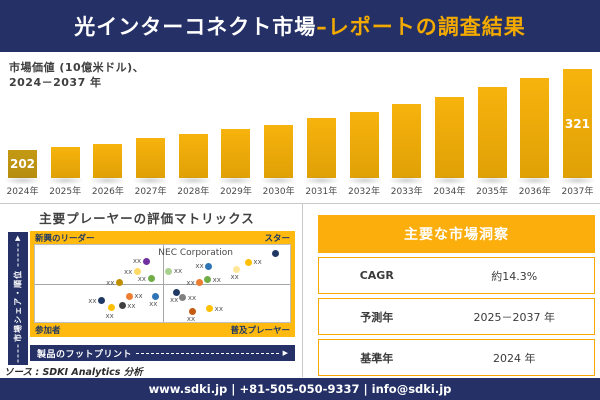 This screenshot has height=400, width=600. Describe the element at coordinates (514, 317) in the screenshot. I see `insights-row-value: 2025－2037 年` at that location.